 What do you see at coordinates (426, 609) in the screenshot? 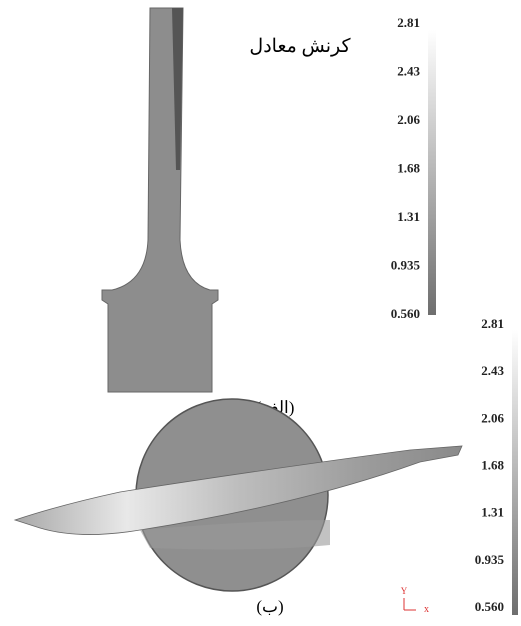
I see `axis-x-label: x` at bounding box center [426, 609].